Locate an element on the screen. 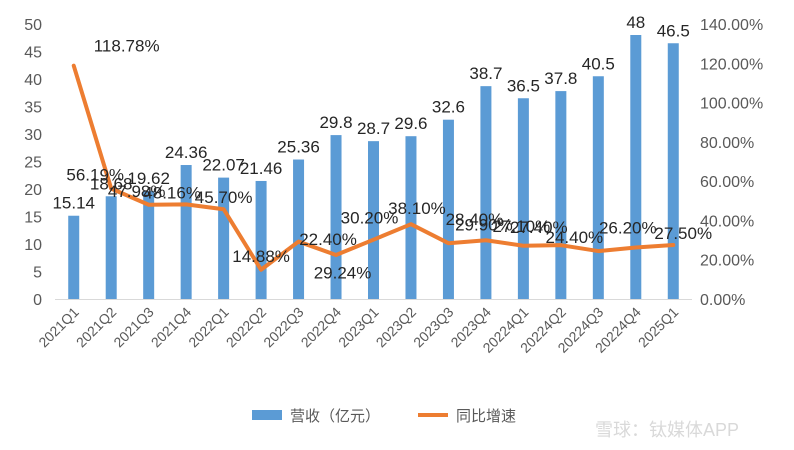  watermark-text: 雪球：钛媒体APP is located at coordinates (667, 430).